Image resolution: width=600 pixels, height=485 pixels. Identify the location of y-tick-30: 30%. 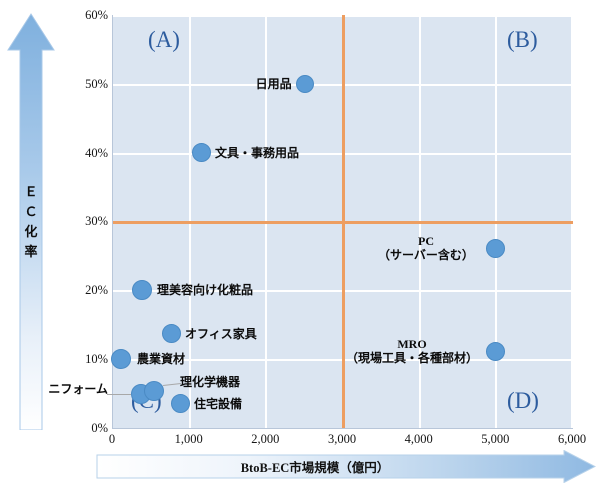
(96, 221).